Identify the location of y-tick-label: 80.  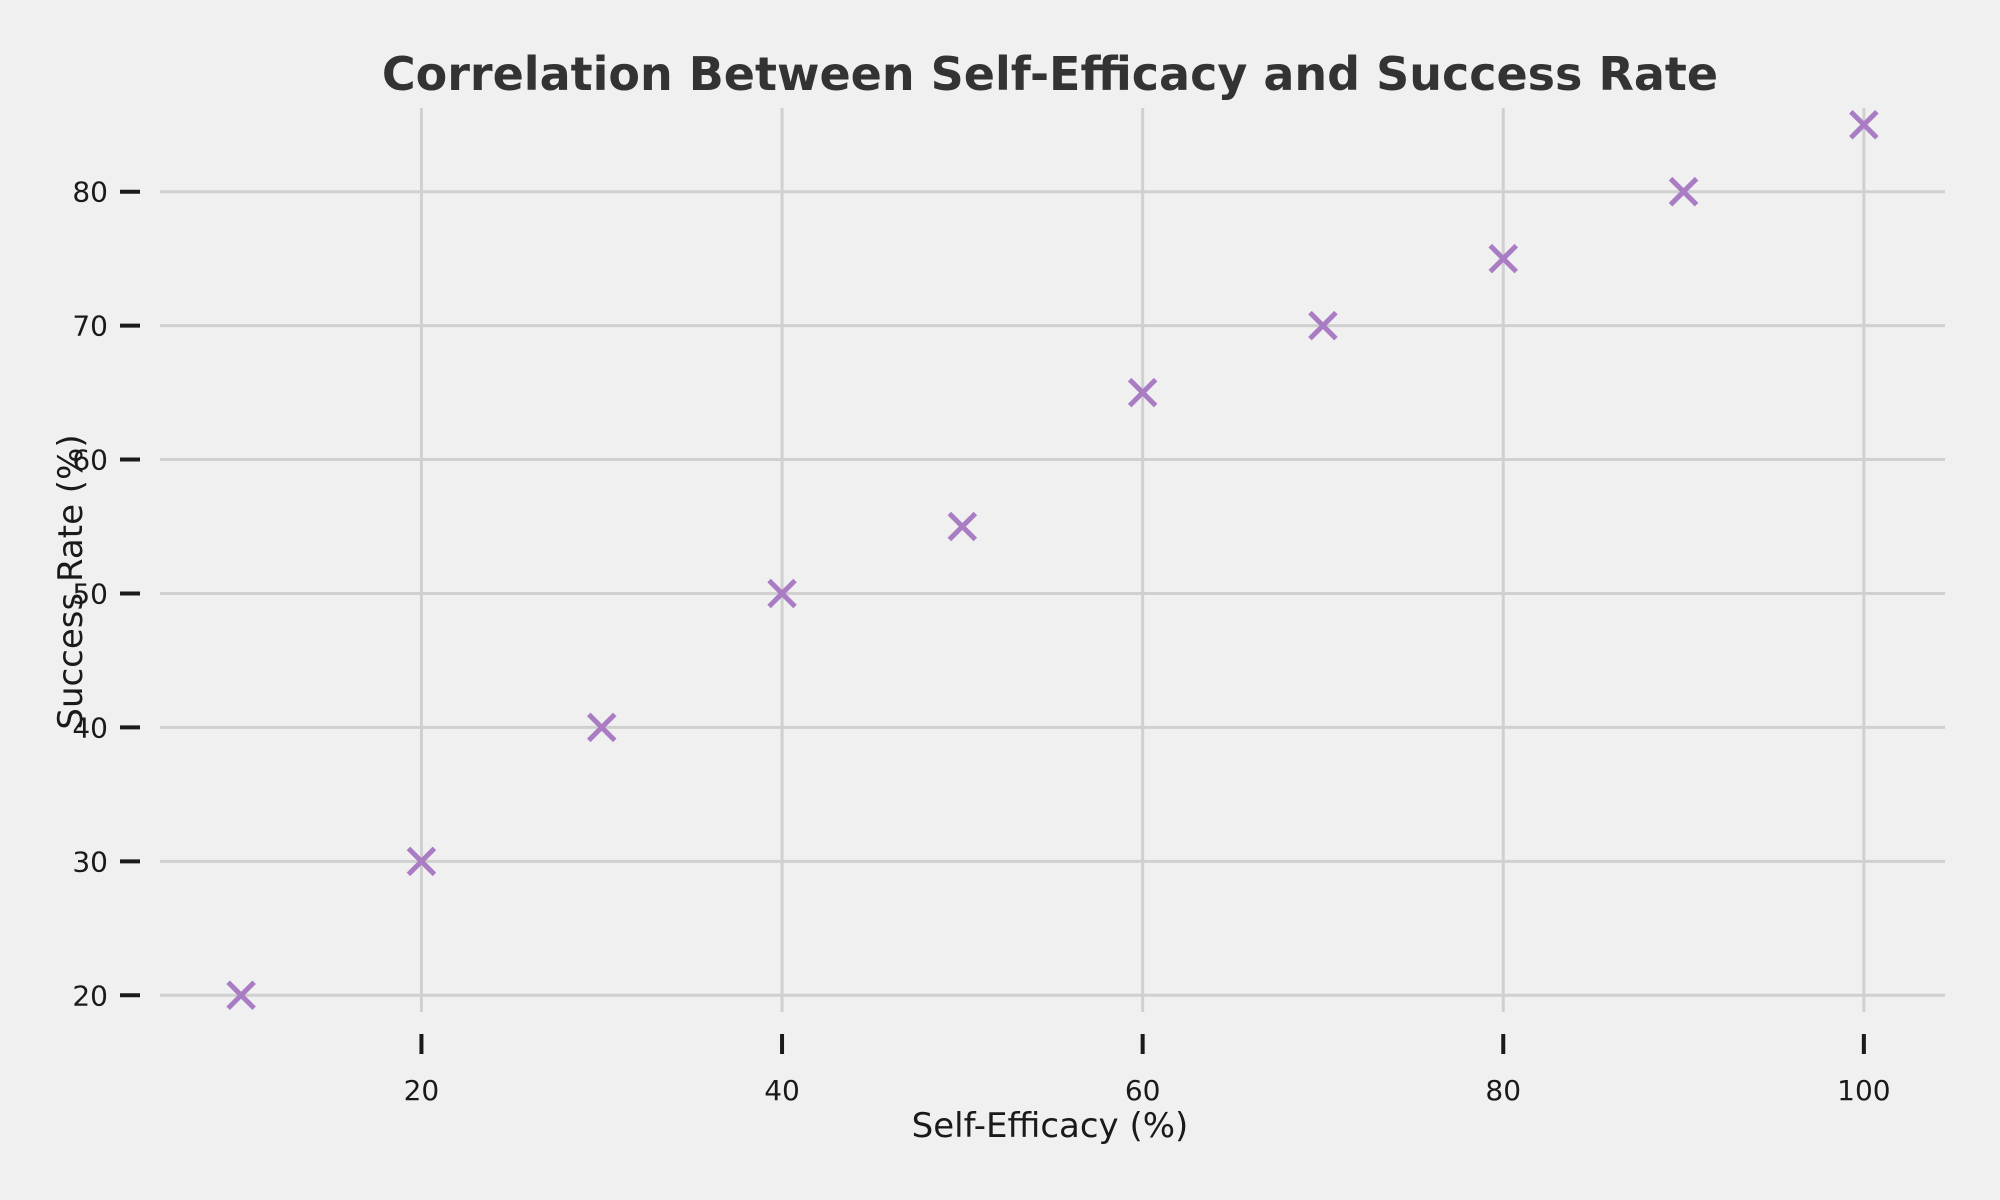
(90, 192).